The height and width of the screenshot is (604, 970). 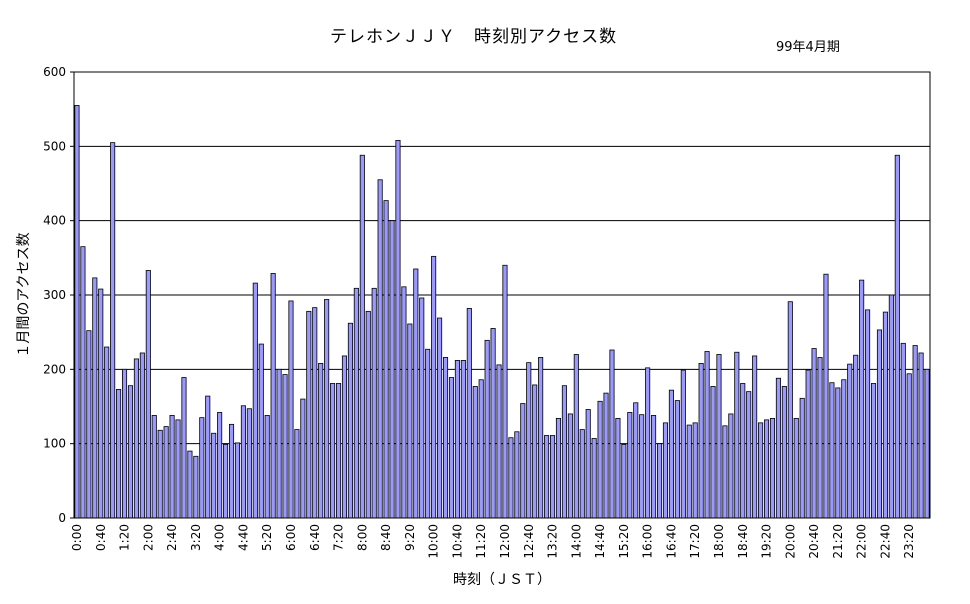 I want to click on x-tick-label: 16:00, so click(x=648, y=541).